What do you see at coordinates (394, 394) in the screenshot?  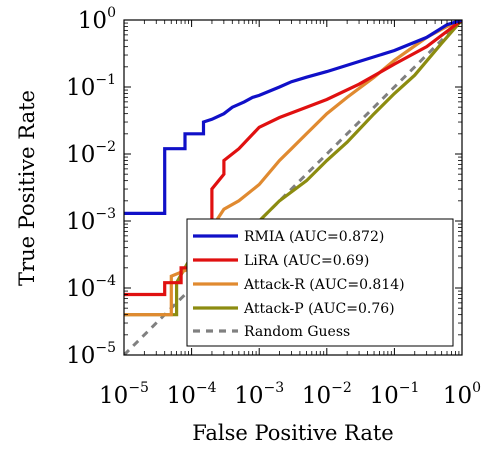 I see `x-tick-label: 10⁻¹` at bounding box center [394, 394].